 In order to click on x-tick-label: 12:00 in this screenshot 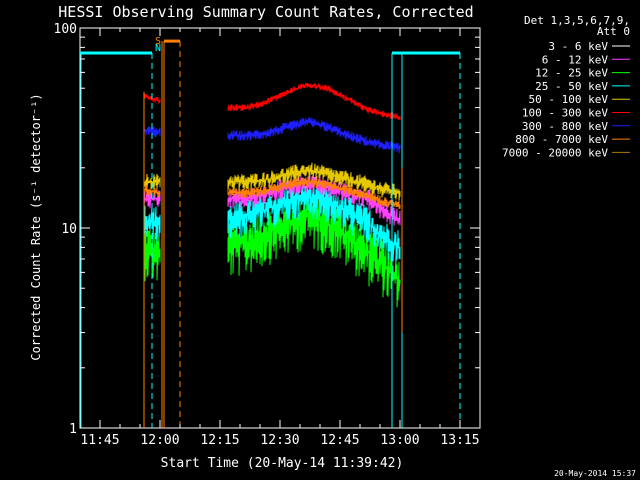, I will do `click(159, 440)`.